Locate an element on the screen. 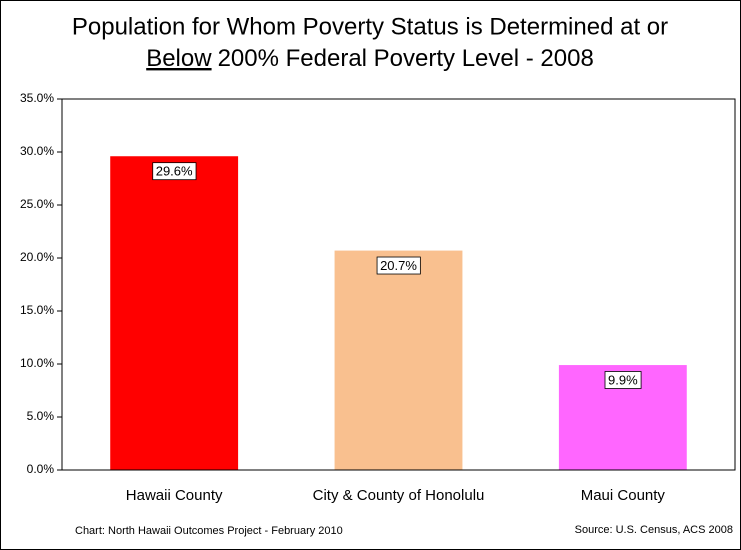 Image resolution: width=741 pixels, height=550 pixels. value-label: 9.9% is located at coordinates (623, 379).